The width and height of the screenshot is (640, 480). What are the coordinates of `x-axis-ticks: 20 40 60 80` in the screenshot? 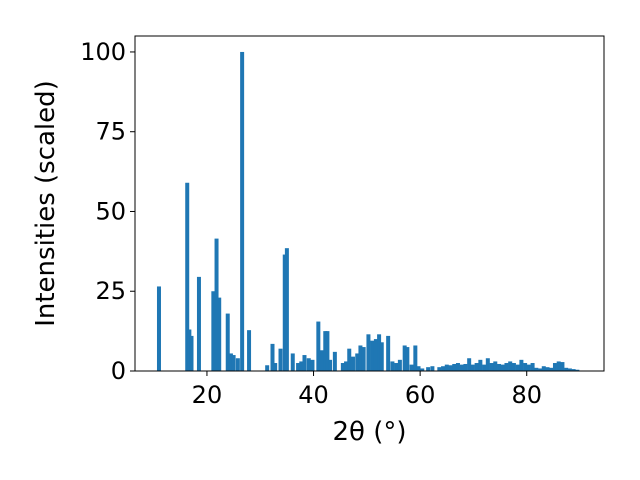 It's located at (367, 390).